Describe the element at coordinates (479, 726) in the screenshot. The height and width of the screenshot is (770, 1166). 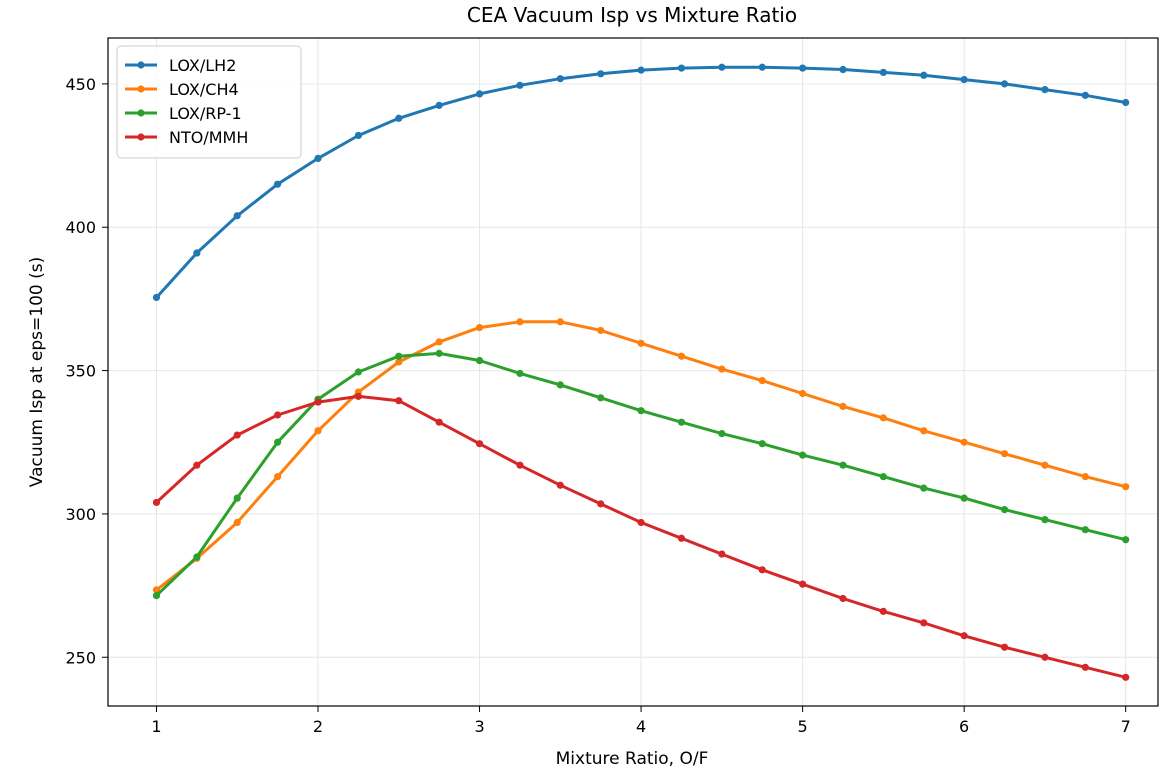
I see `x-tick-label: 3` at that location.